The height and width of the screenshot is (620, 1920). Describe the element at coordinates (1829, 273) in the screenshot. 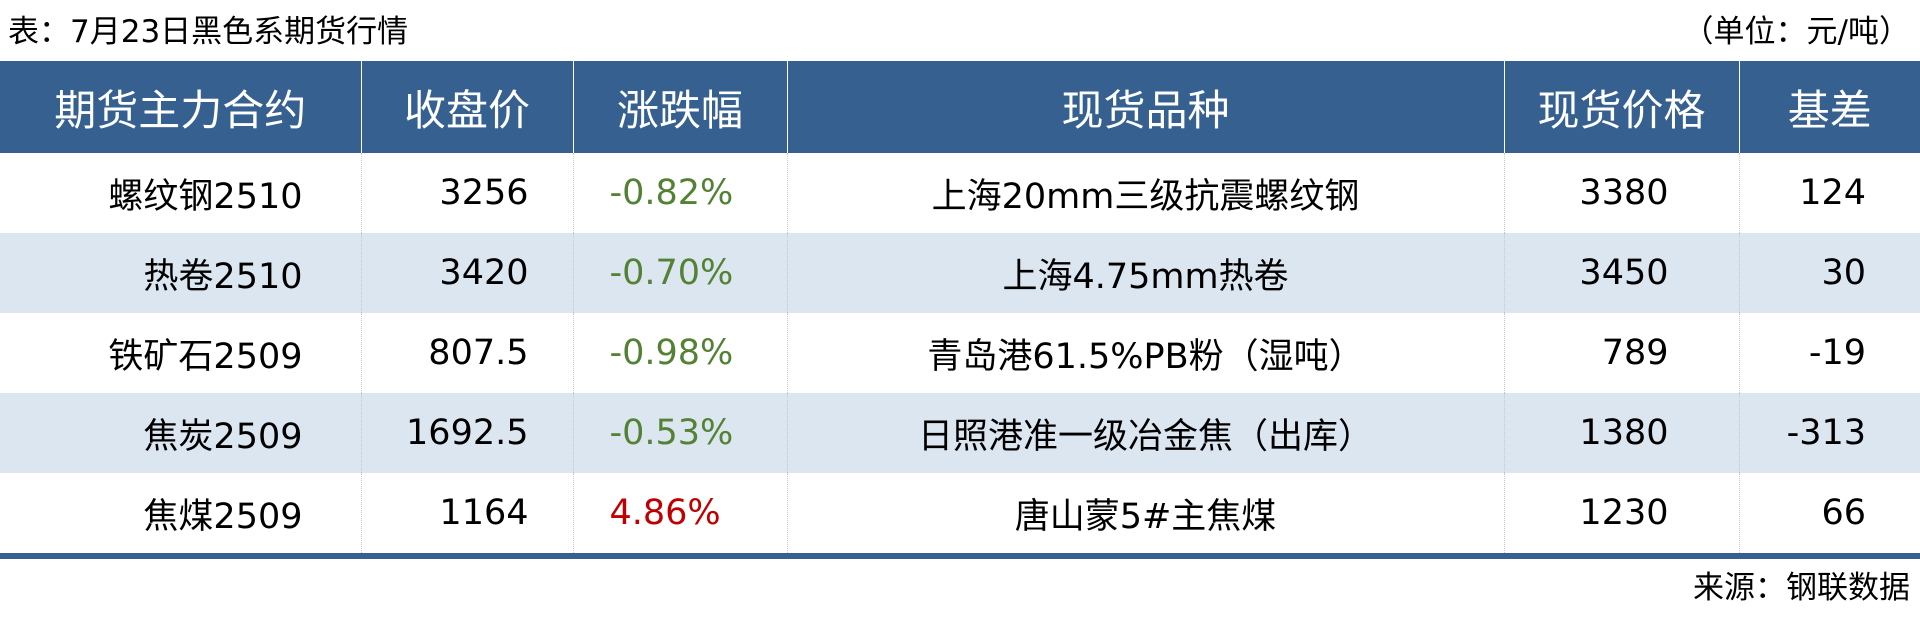

I see `cell-basis: 30` at that location.